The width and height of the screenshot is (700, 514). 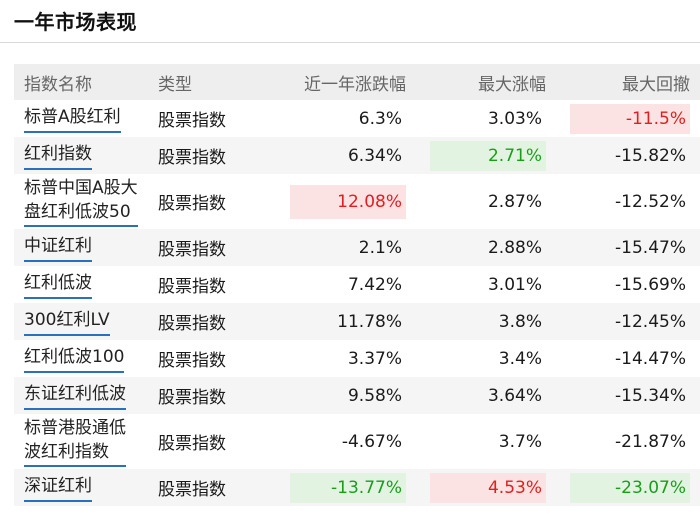 I want to click on max-drawdown: -15.69%, so click(x=650, y=284).